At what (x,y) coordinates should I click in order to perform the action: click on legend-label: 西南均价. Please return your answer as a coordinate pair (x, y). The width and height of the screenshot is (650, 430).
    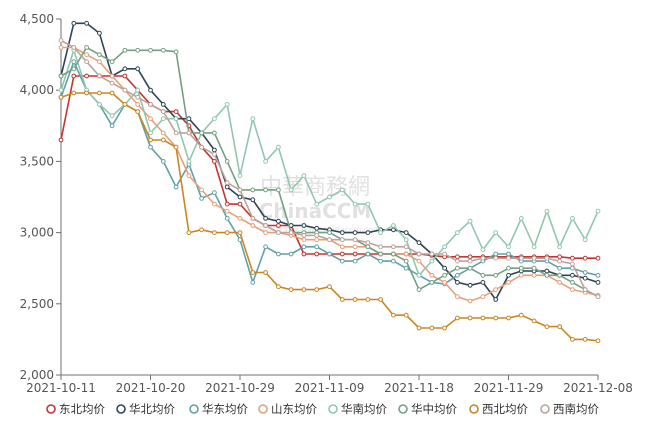
    Looking at the image, I should click on (576, 409).